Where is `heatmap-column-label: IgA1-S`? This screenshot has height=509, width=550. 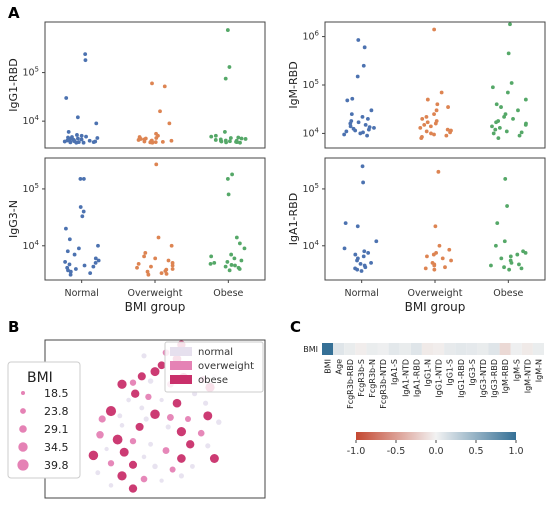 heatmap-column-label: IgA1-S is located at coordinates (394, 372).